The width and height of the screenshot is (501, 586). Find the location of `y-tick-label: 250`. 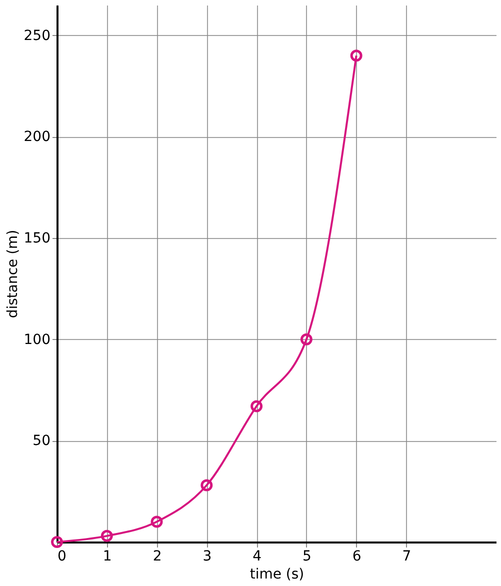

y-tick-label: 250 is located at coordinates (37, 36).